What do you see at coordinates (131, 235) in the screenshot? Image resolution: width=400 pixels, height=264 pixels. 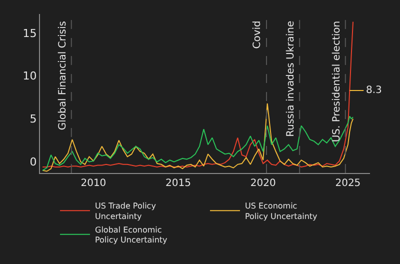 I see `legend-label: Global Economic Policy Uncertainty` at bounding box center [131, 235].